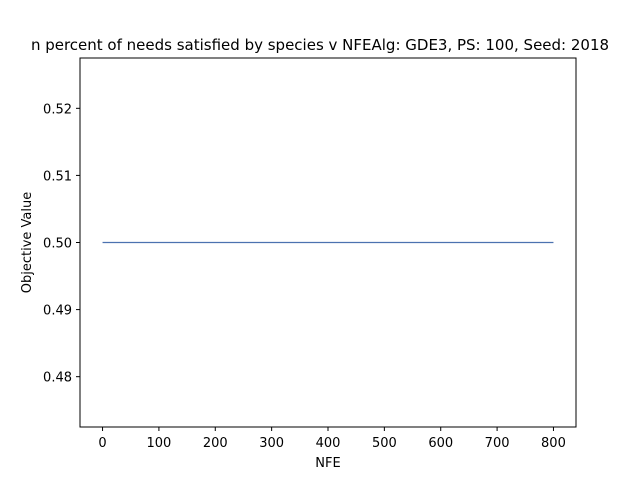  What do you see at coordinates (215, 443) in the screenshot?
I see `x-tick-label: 200` at bounding box center [215, 443].